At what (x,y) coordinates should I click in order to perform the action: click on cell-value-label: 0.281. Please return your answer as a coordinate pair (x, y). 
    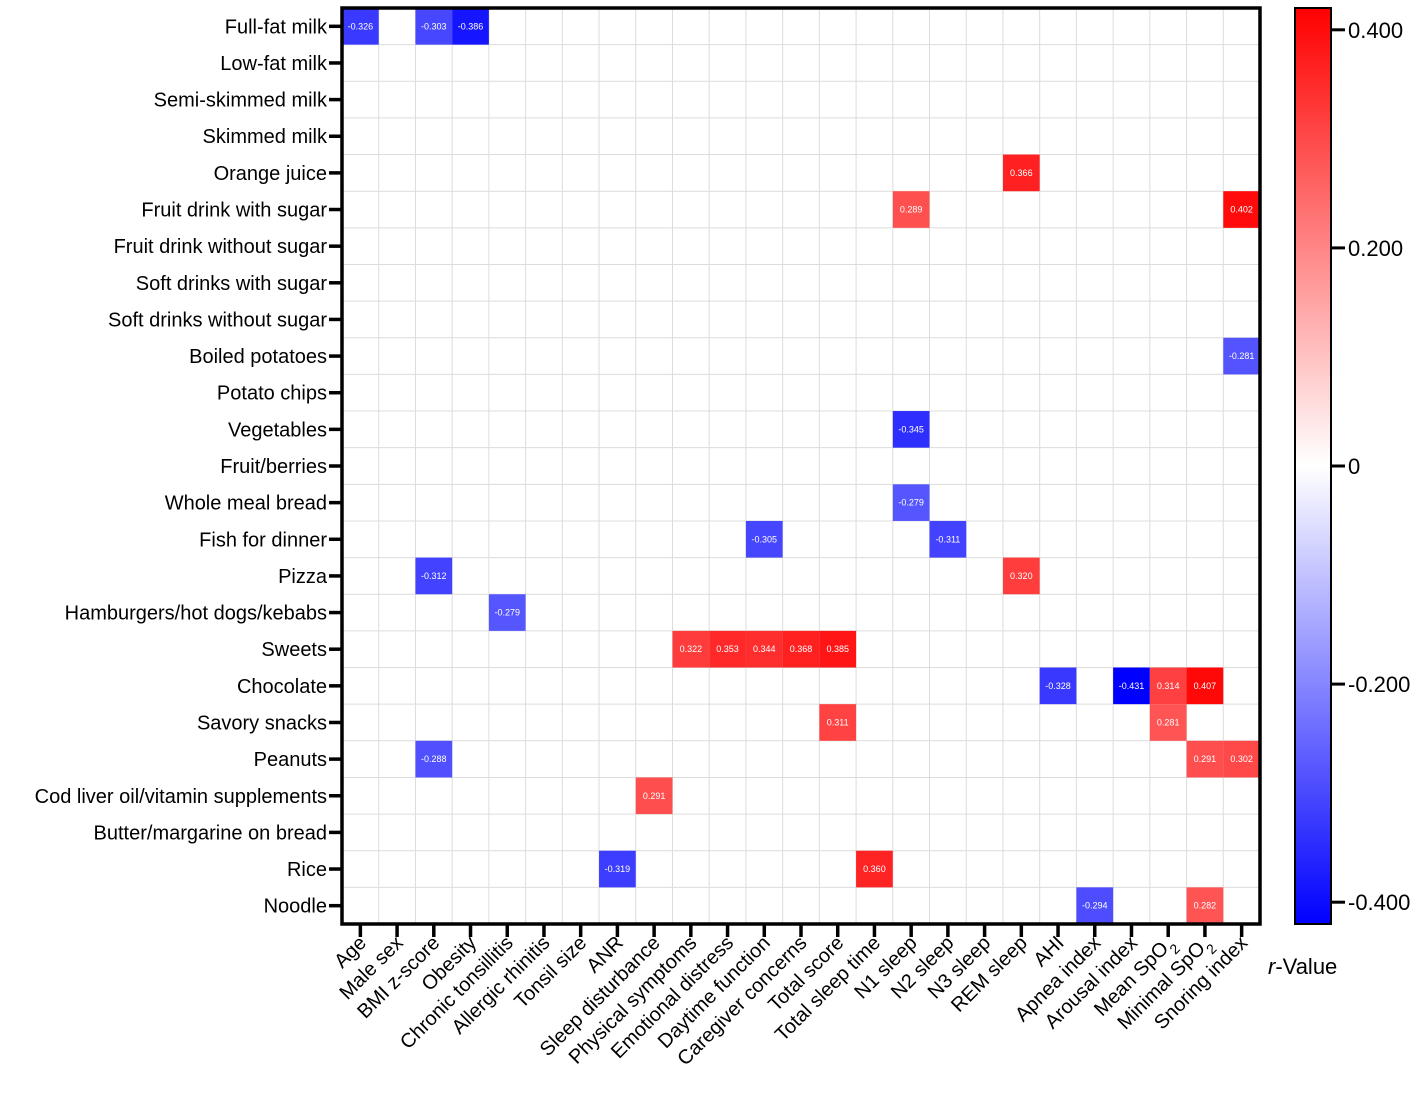
    Looking at the image, I should click on (1168, 722).